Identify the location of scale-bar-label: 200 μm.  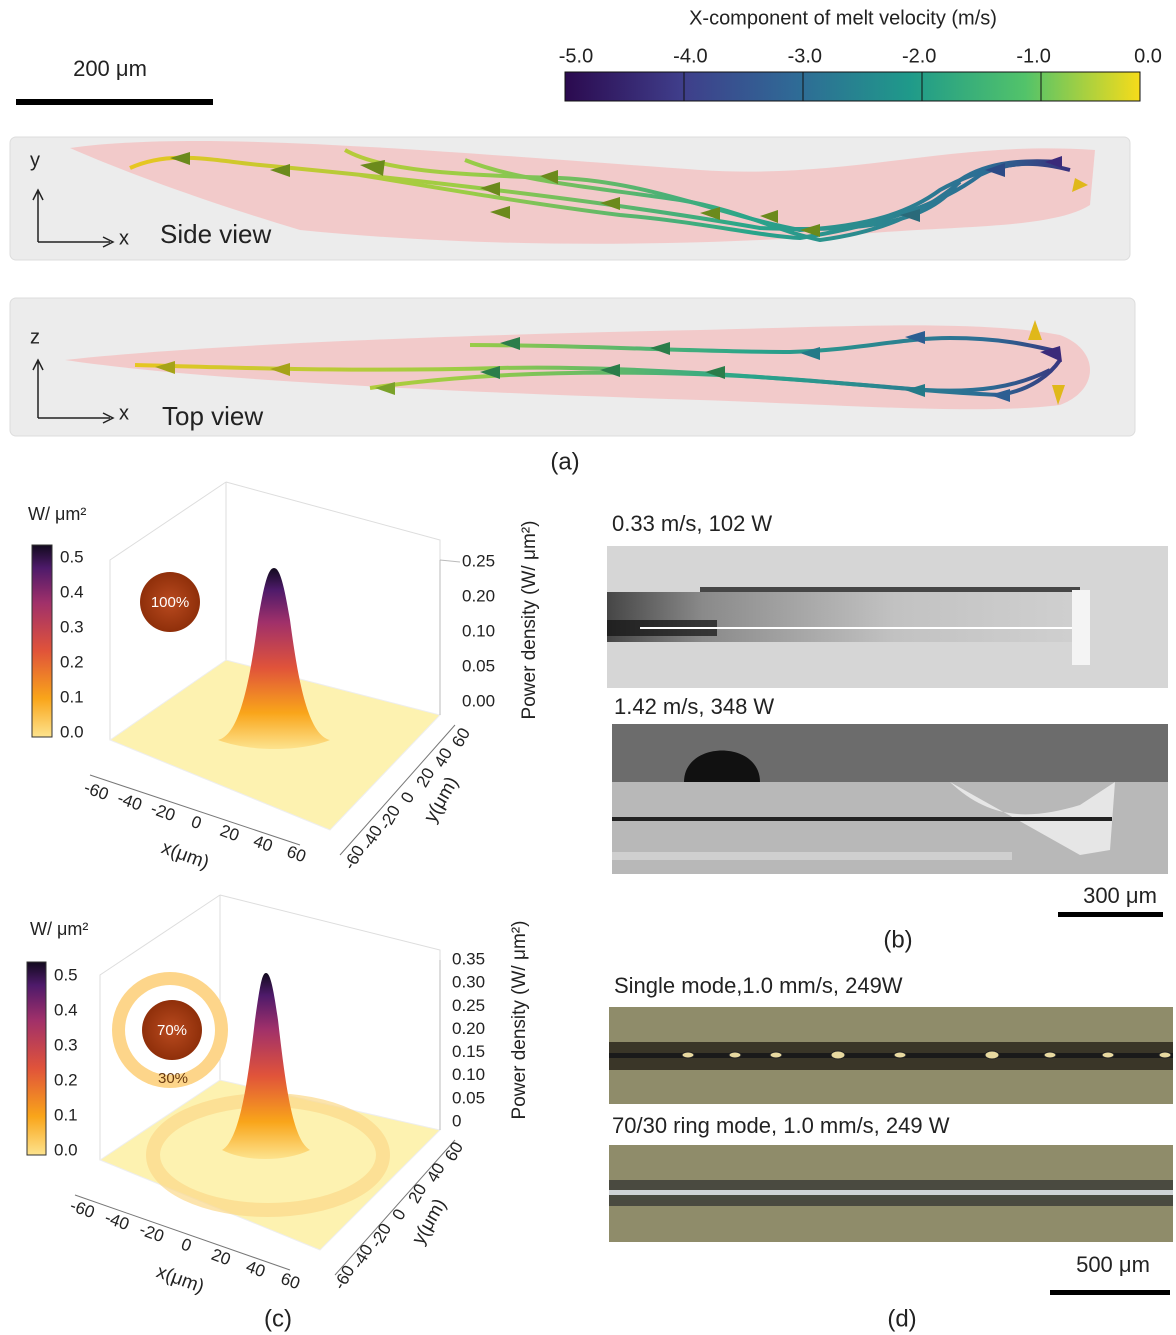
(110, 68).